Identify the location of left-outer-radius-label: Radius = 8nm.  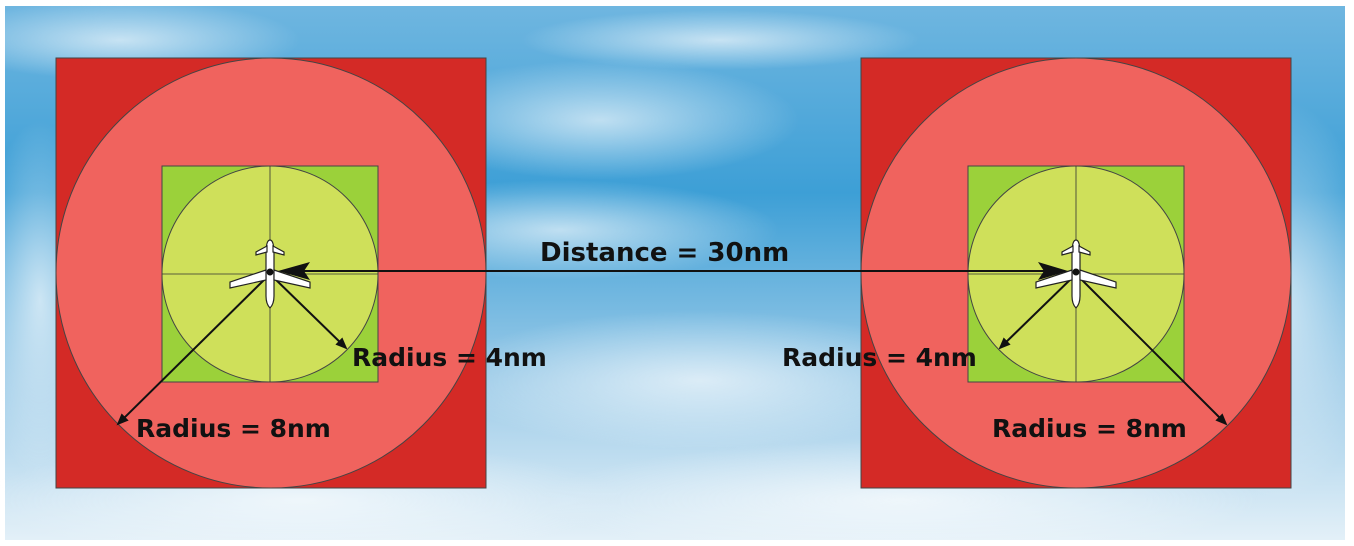
(233, 428).